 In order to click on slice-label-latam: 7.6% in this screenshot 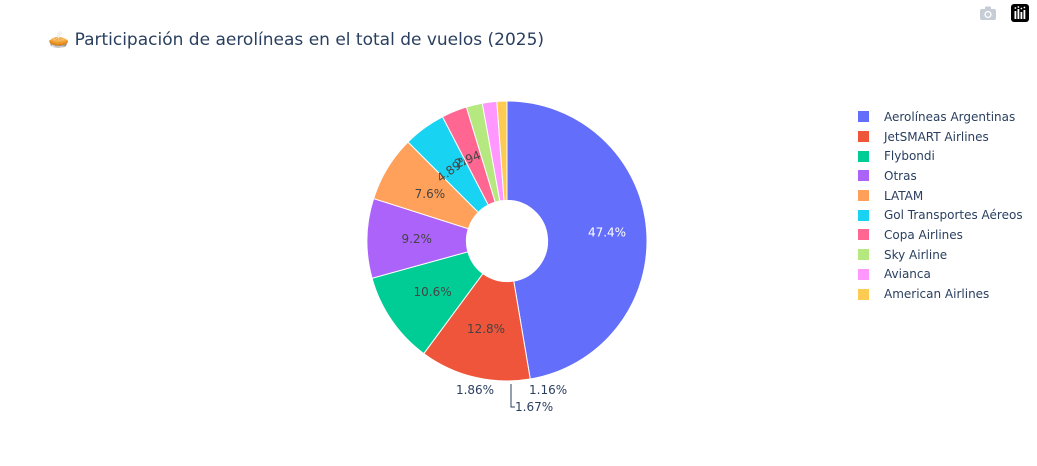, I will do `click(430, 194)`.